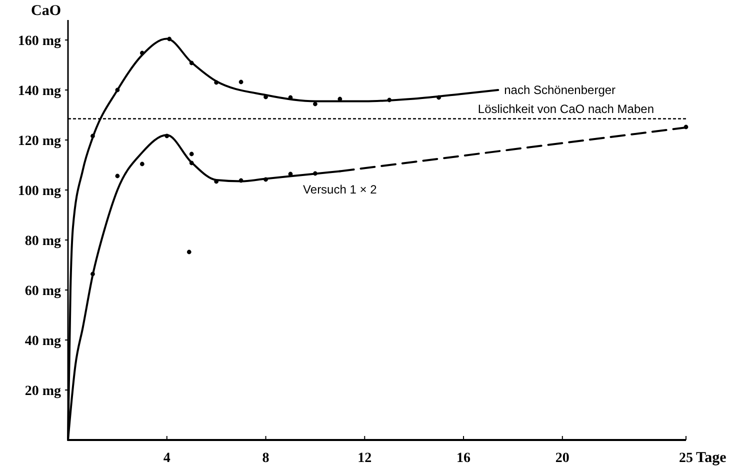 The height and width of the screenshot is (469, 748). Describe the element at coordinates (463, 458) in the screenshot. I see `x-tick-label: 16` at that location.